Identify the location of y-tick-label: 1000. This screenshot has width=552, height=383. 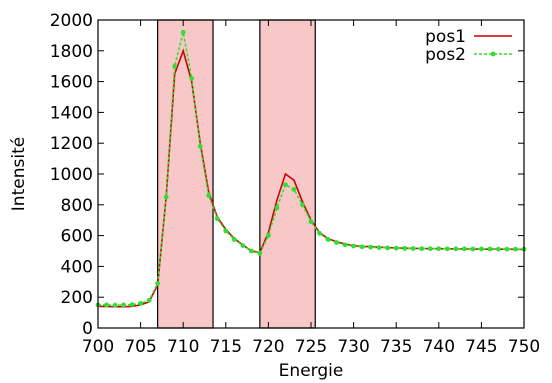
(71, 175).